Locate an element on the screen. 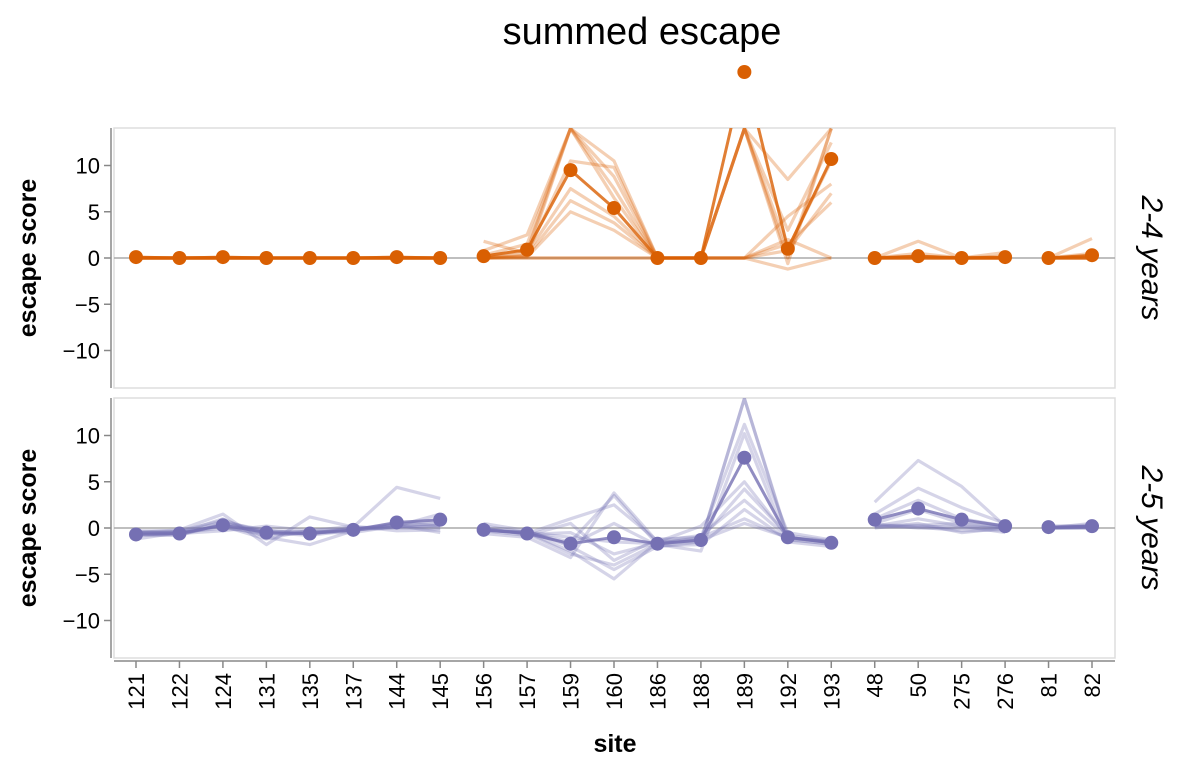 The height and width of the screenshot is (770, 1184). x-tick-label: 48 is located at coordinates (875, 685).